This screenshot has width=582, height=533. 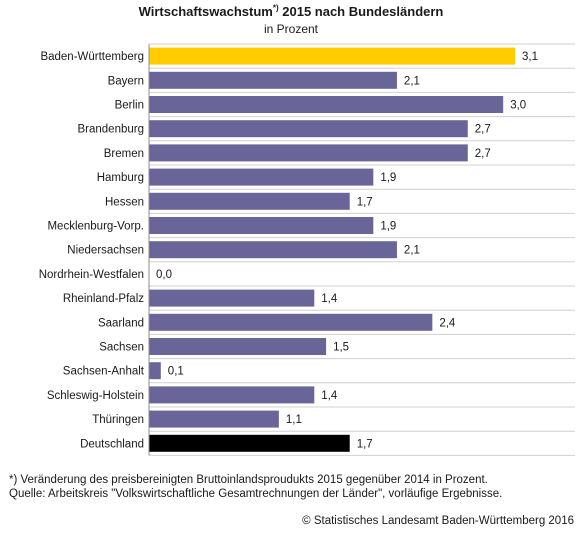 What do you see at coordinates (273, 80) in the screenshot?
I see `bar-bayern` at bounding box center [273, 80].